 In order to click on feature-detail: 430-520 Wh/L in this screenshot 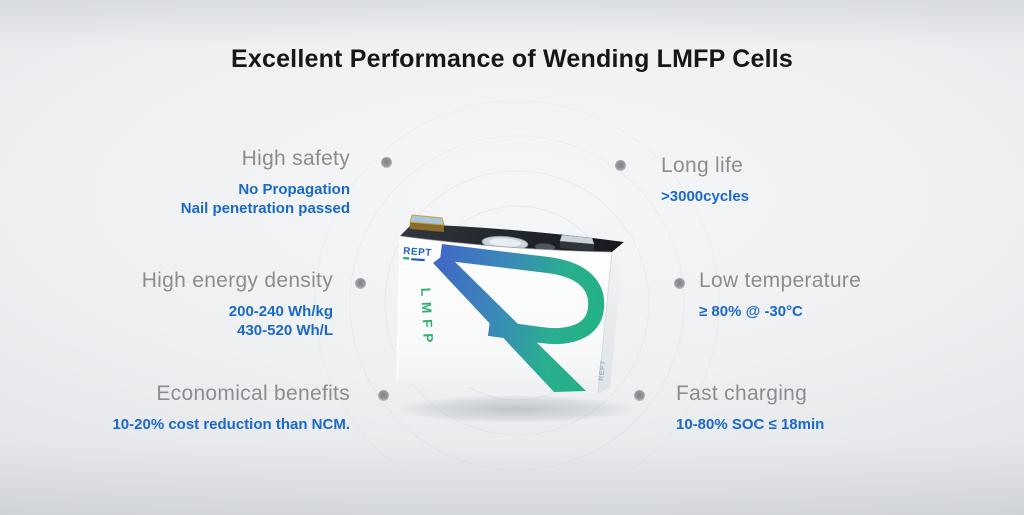, I will do `click(285, 330)`.